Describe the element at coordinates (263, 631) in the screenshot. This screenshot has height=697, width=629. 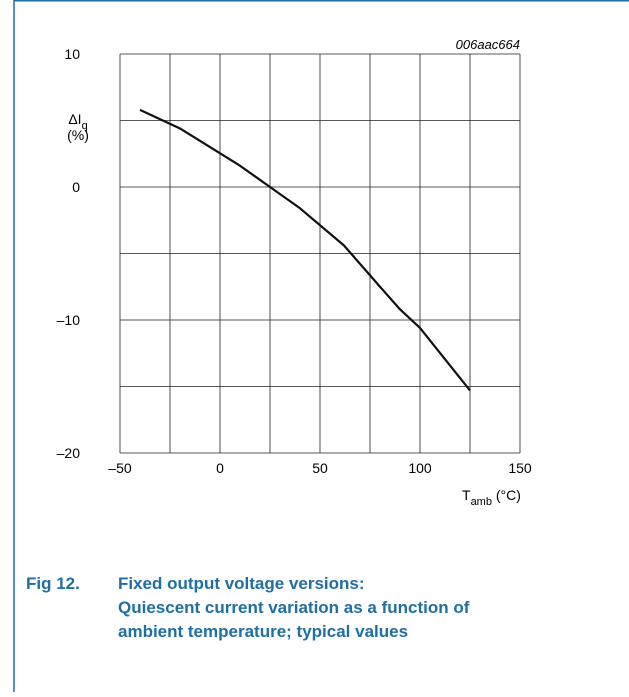
I see `caption-line: ambient temperature; typical values` at that location.